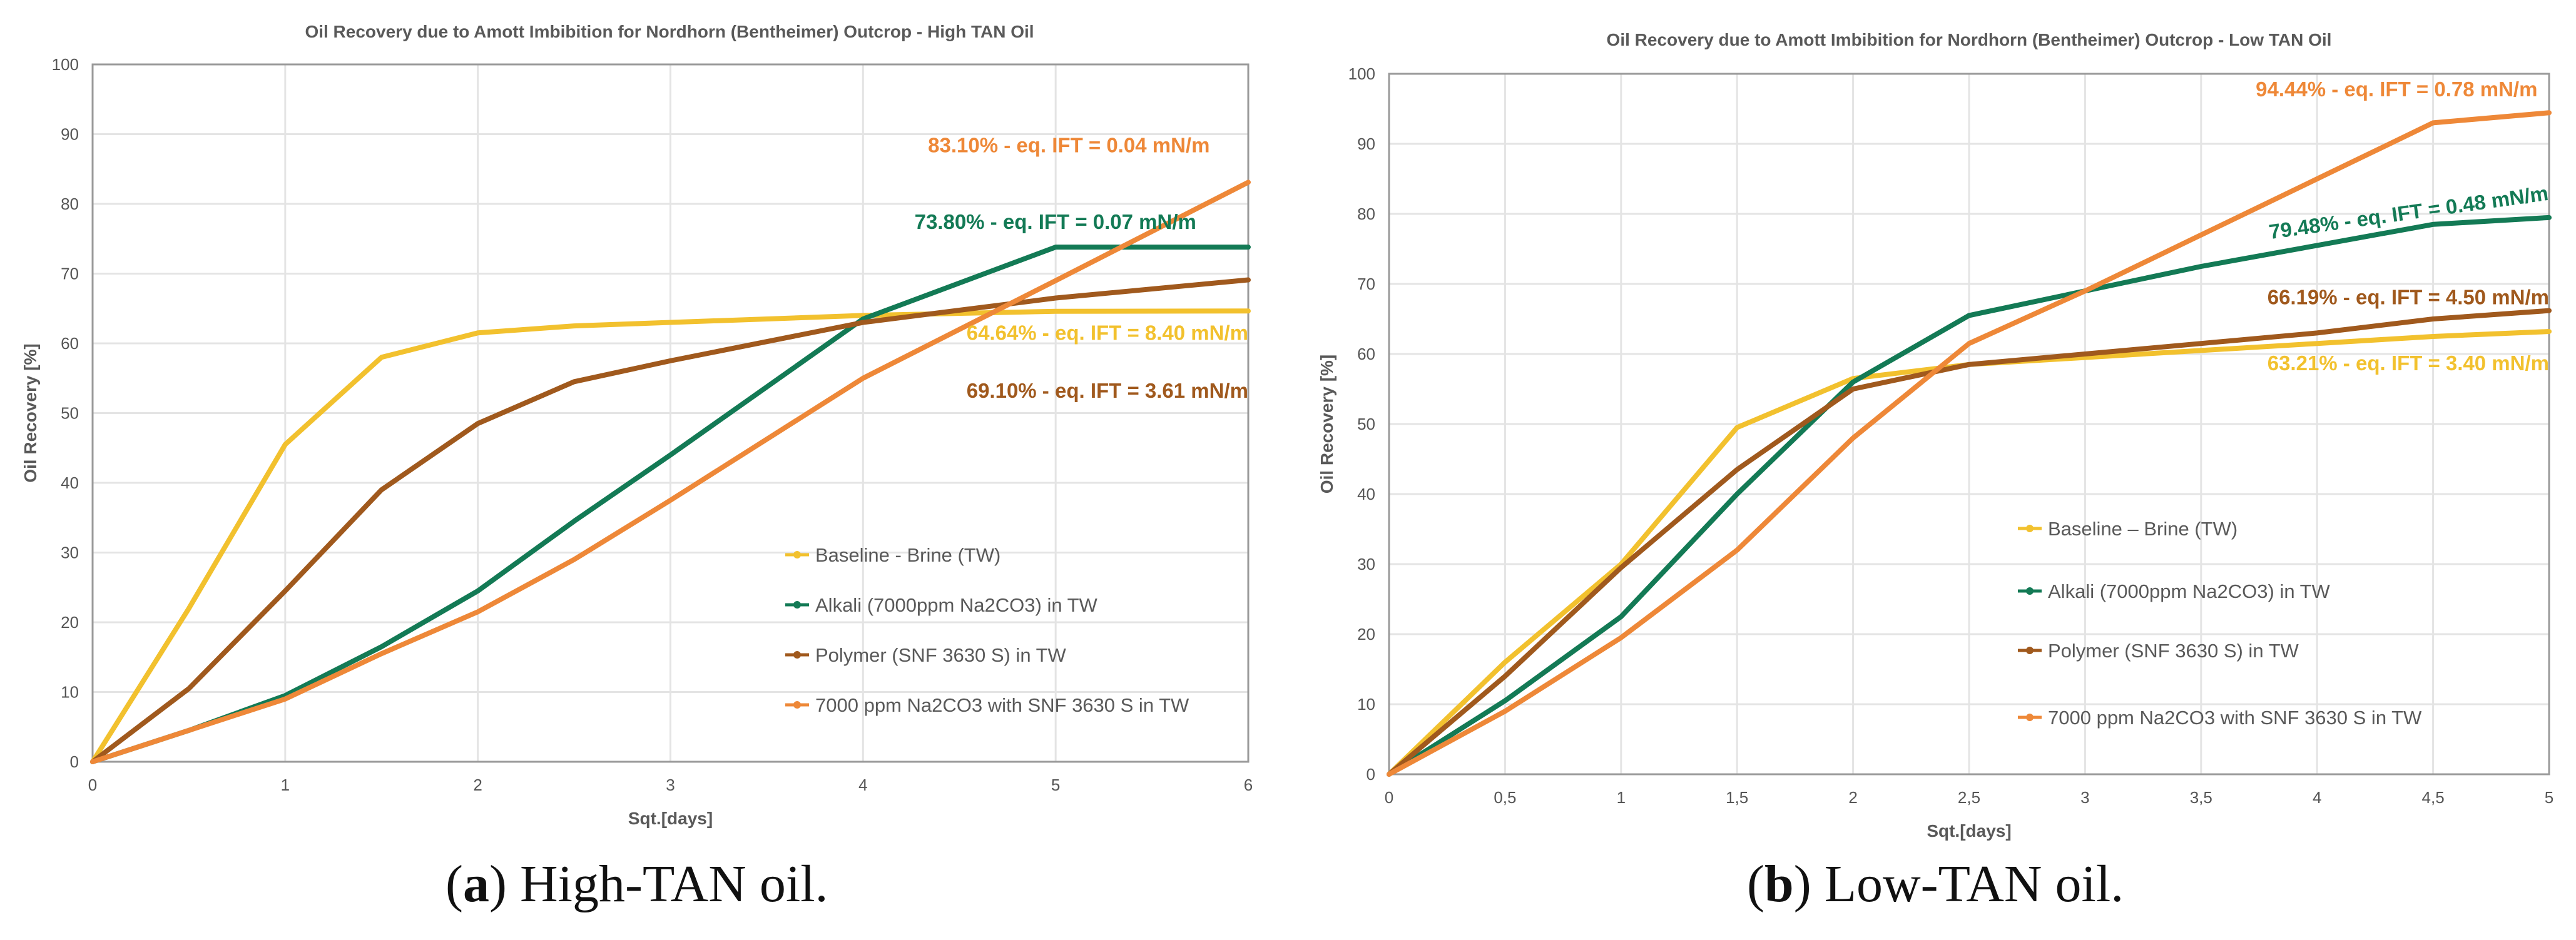  I want to click on x-tick-label: 4,5, so click(2434, 797).